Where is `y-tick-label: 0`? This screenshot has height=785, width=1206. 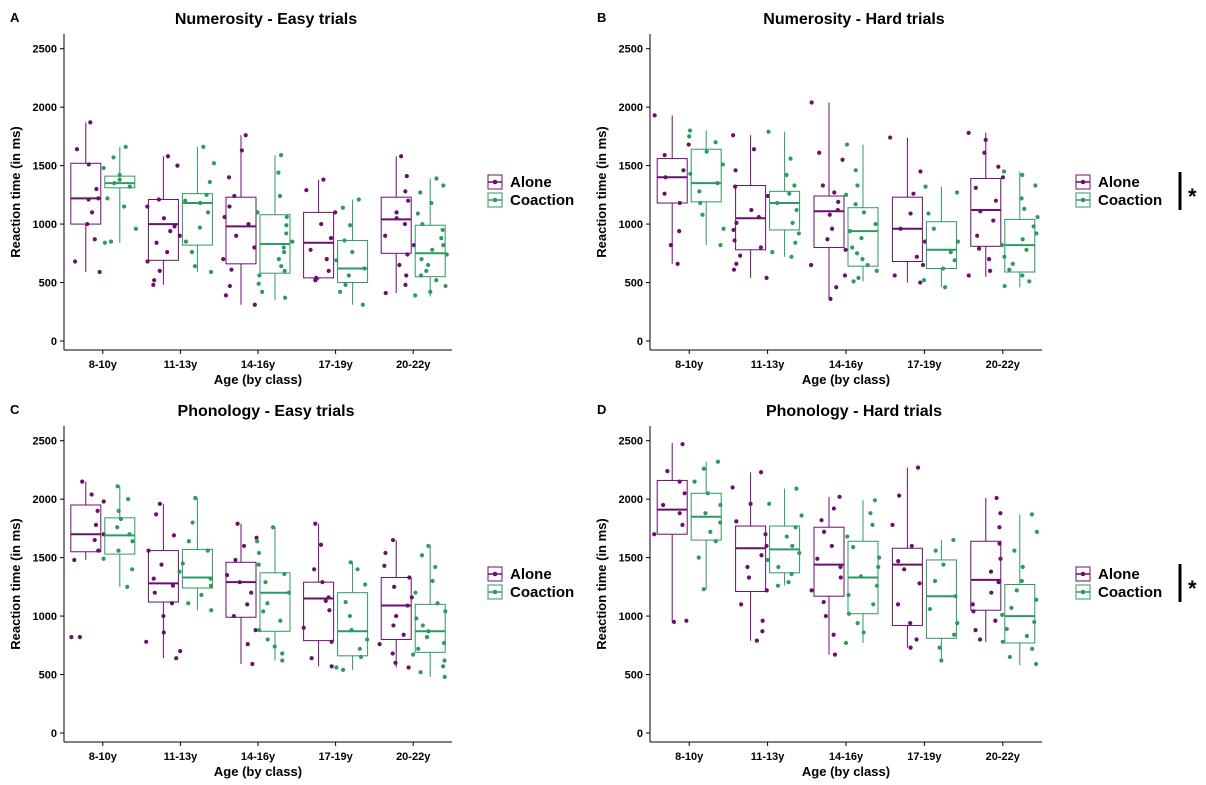
y-tick-label: 0 is located at coordinates (54, 342).